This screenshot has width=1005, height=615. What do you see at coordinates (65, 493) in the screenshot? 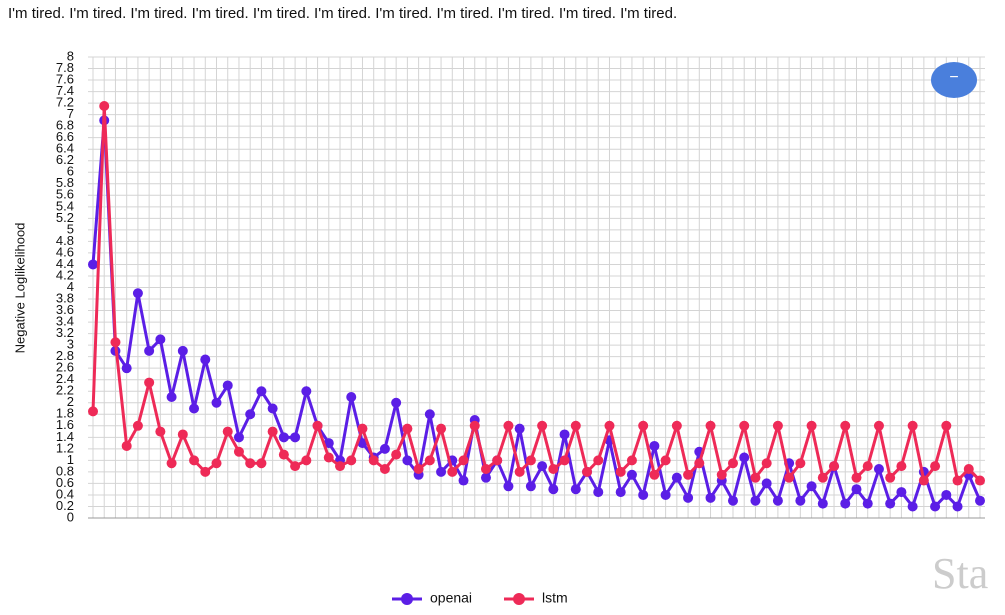
I see `y-tick-label: 0.4` at bounding box center [65, 493].